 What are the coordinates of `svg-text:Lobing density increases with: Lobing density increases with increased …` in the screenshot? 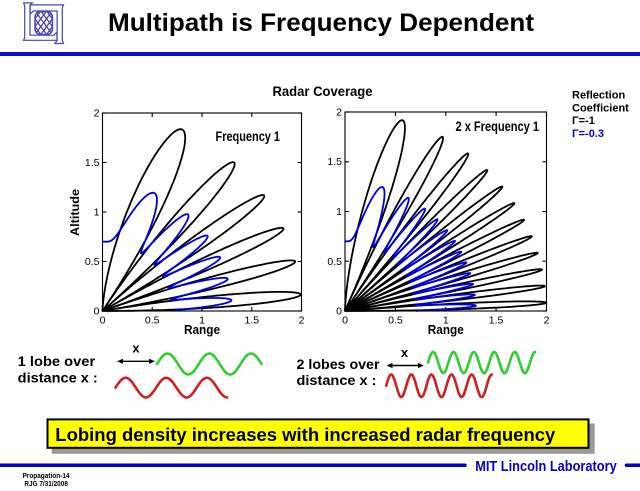 It's located at (305, 434).